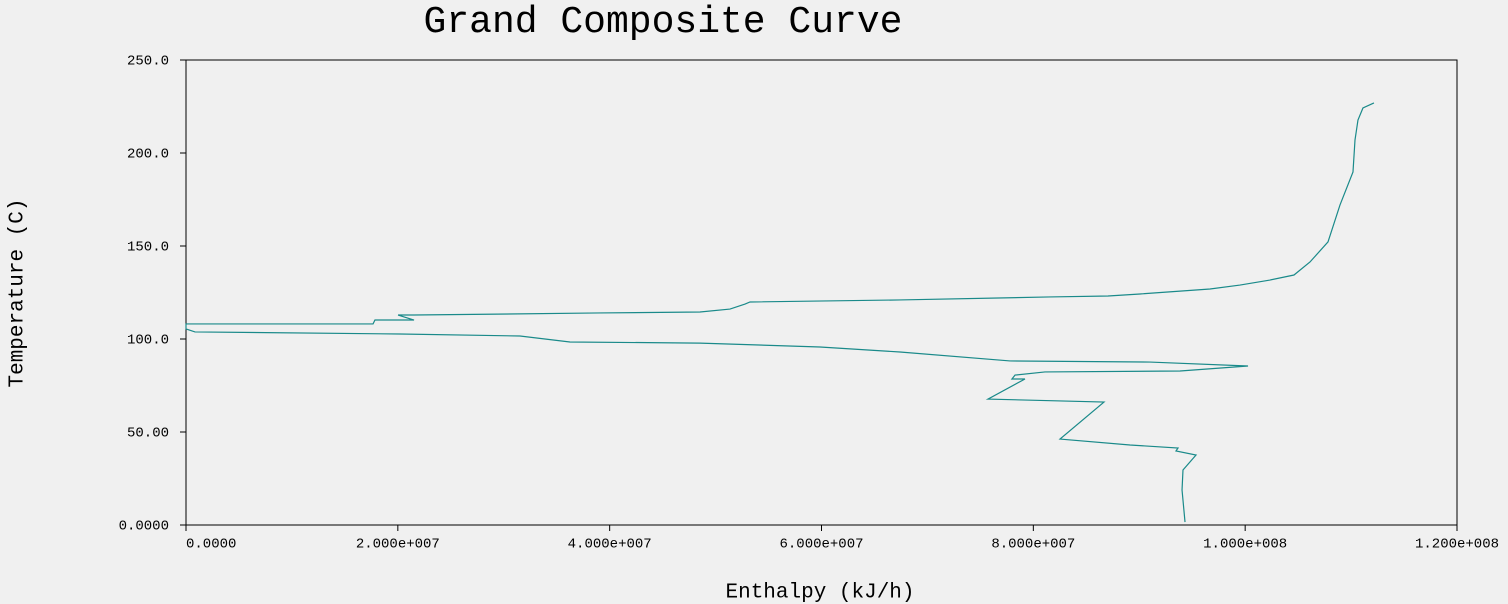 The height and width of the screenshot is (604, 1508). What do you see at coordinates (1457, 545) in the screenshot?
I see `x-tick-label: 1.200e+008` at bounding box center [1457, 545].